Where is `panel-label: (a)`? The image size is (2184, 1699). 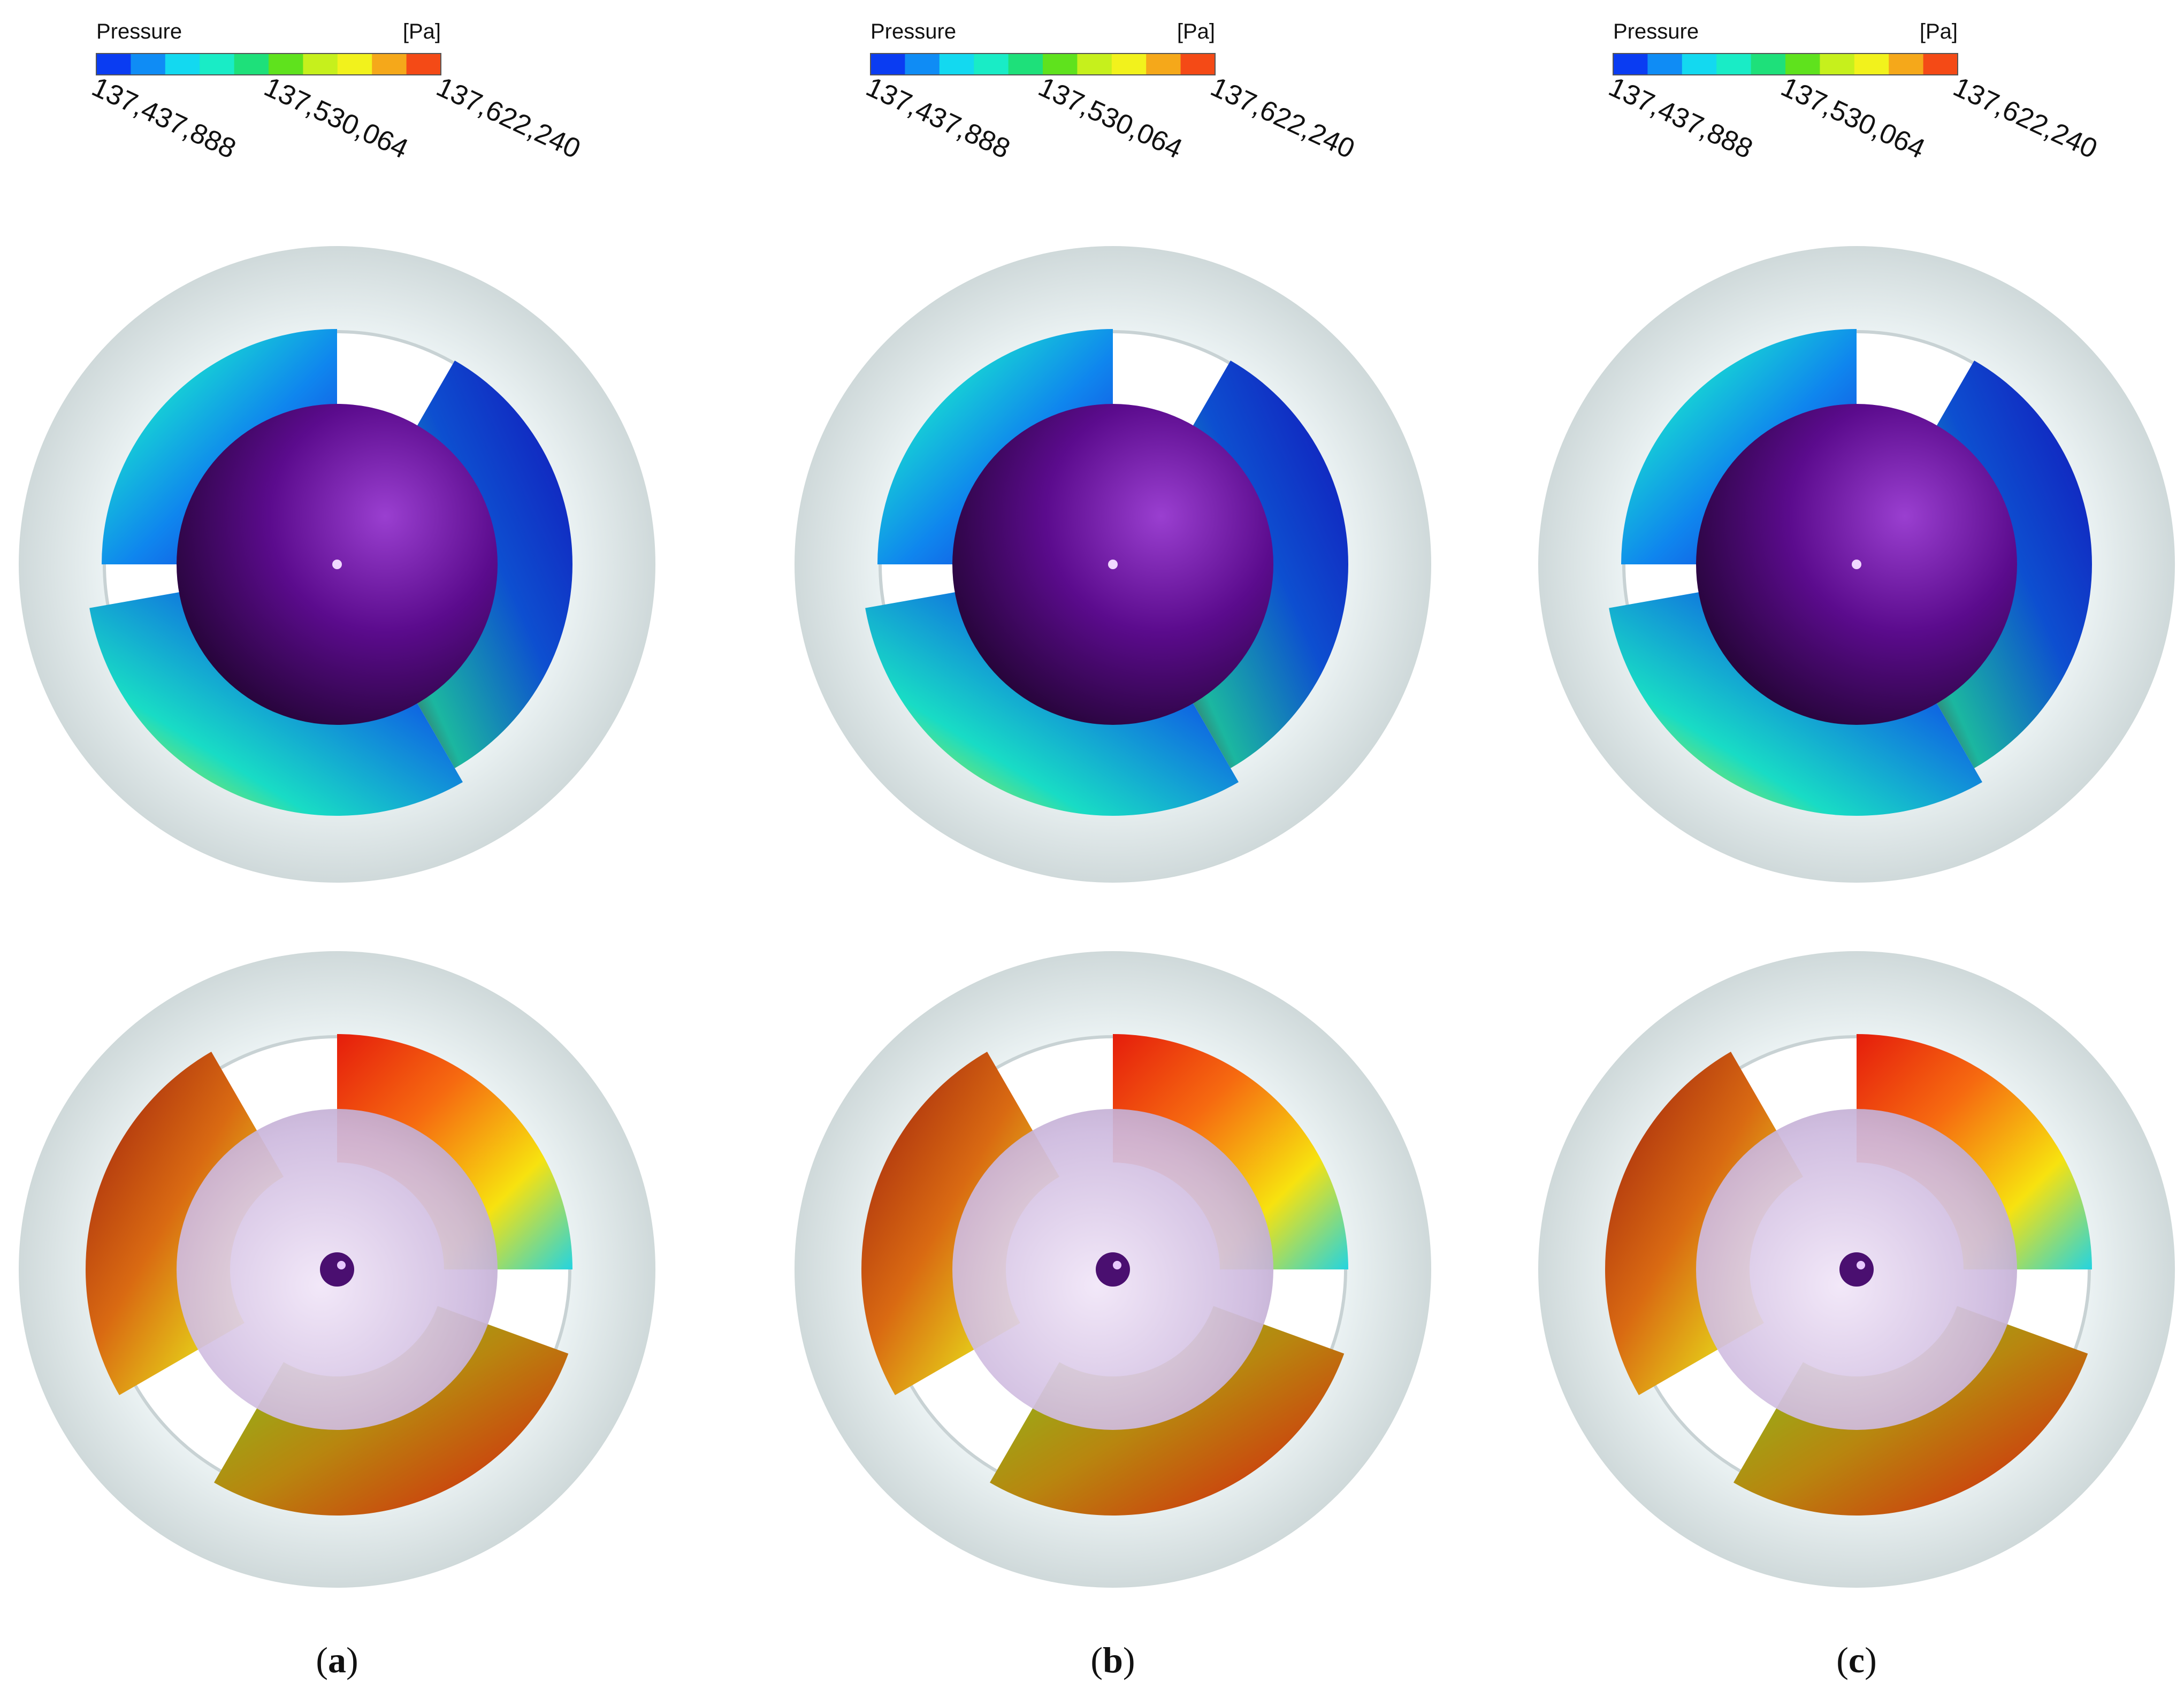 panel-label: (a) is located at coordinates (337, 1660).